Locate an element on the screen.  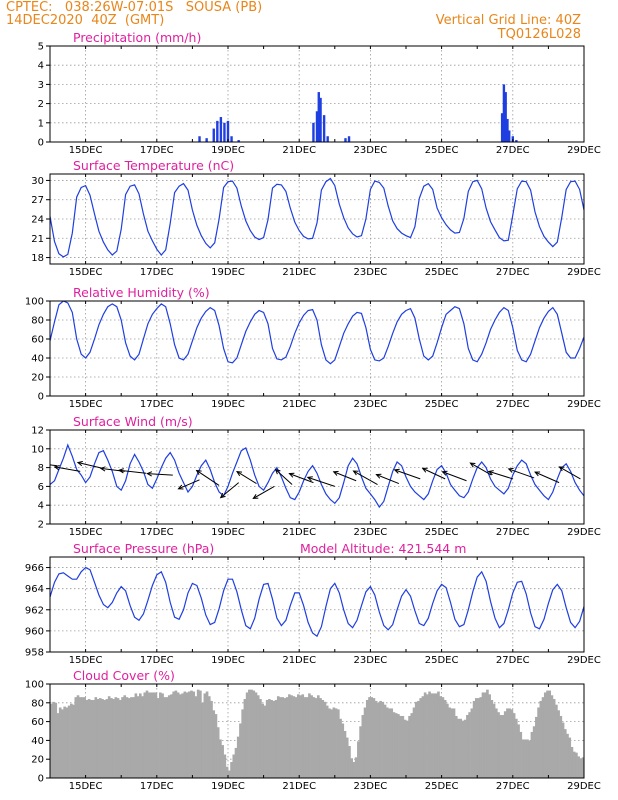
y-tick-label: 0 is located at coordinates (41, 397).